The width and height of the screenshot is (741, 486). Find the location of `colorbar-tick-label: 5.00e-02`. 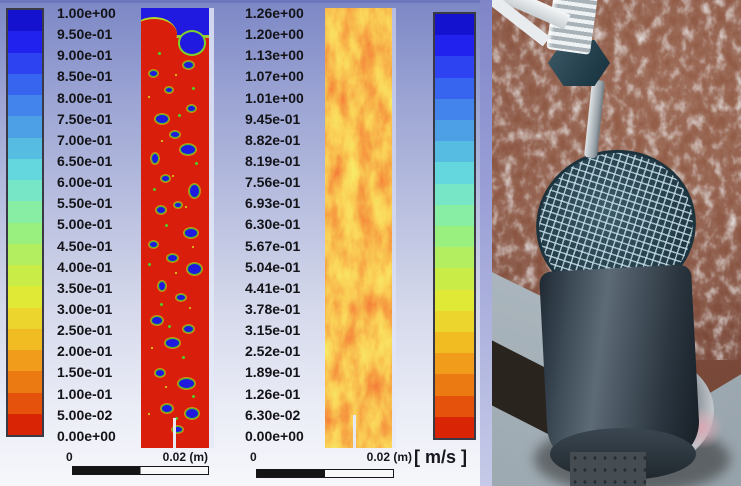

colorbar-tick-label: 5.00e-02 is located at coordinates (85, 414).